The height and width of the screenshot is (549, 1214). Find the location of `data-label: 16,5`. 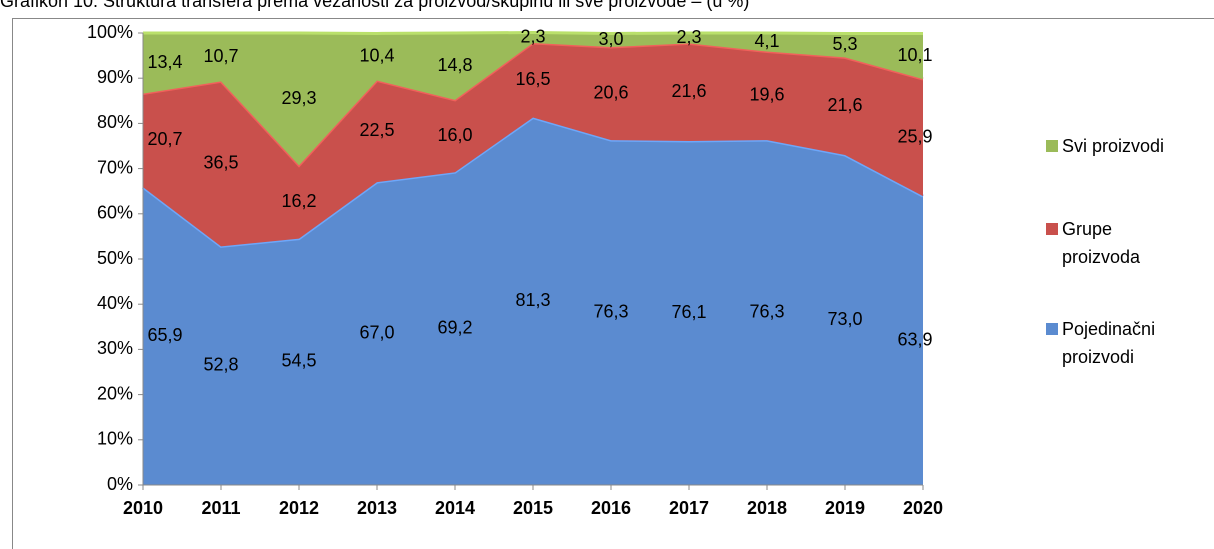

data-label: 16,5 is located at coordinates (532, 79).